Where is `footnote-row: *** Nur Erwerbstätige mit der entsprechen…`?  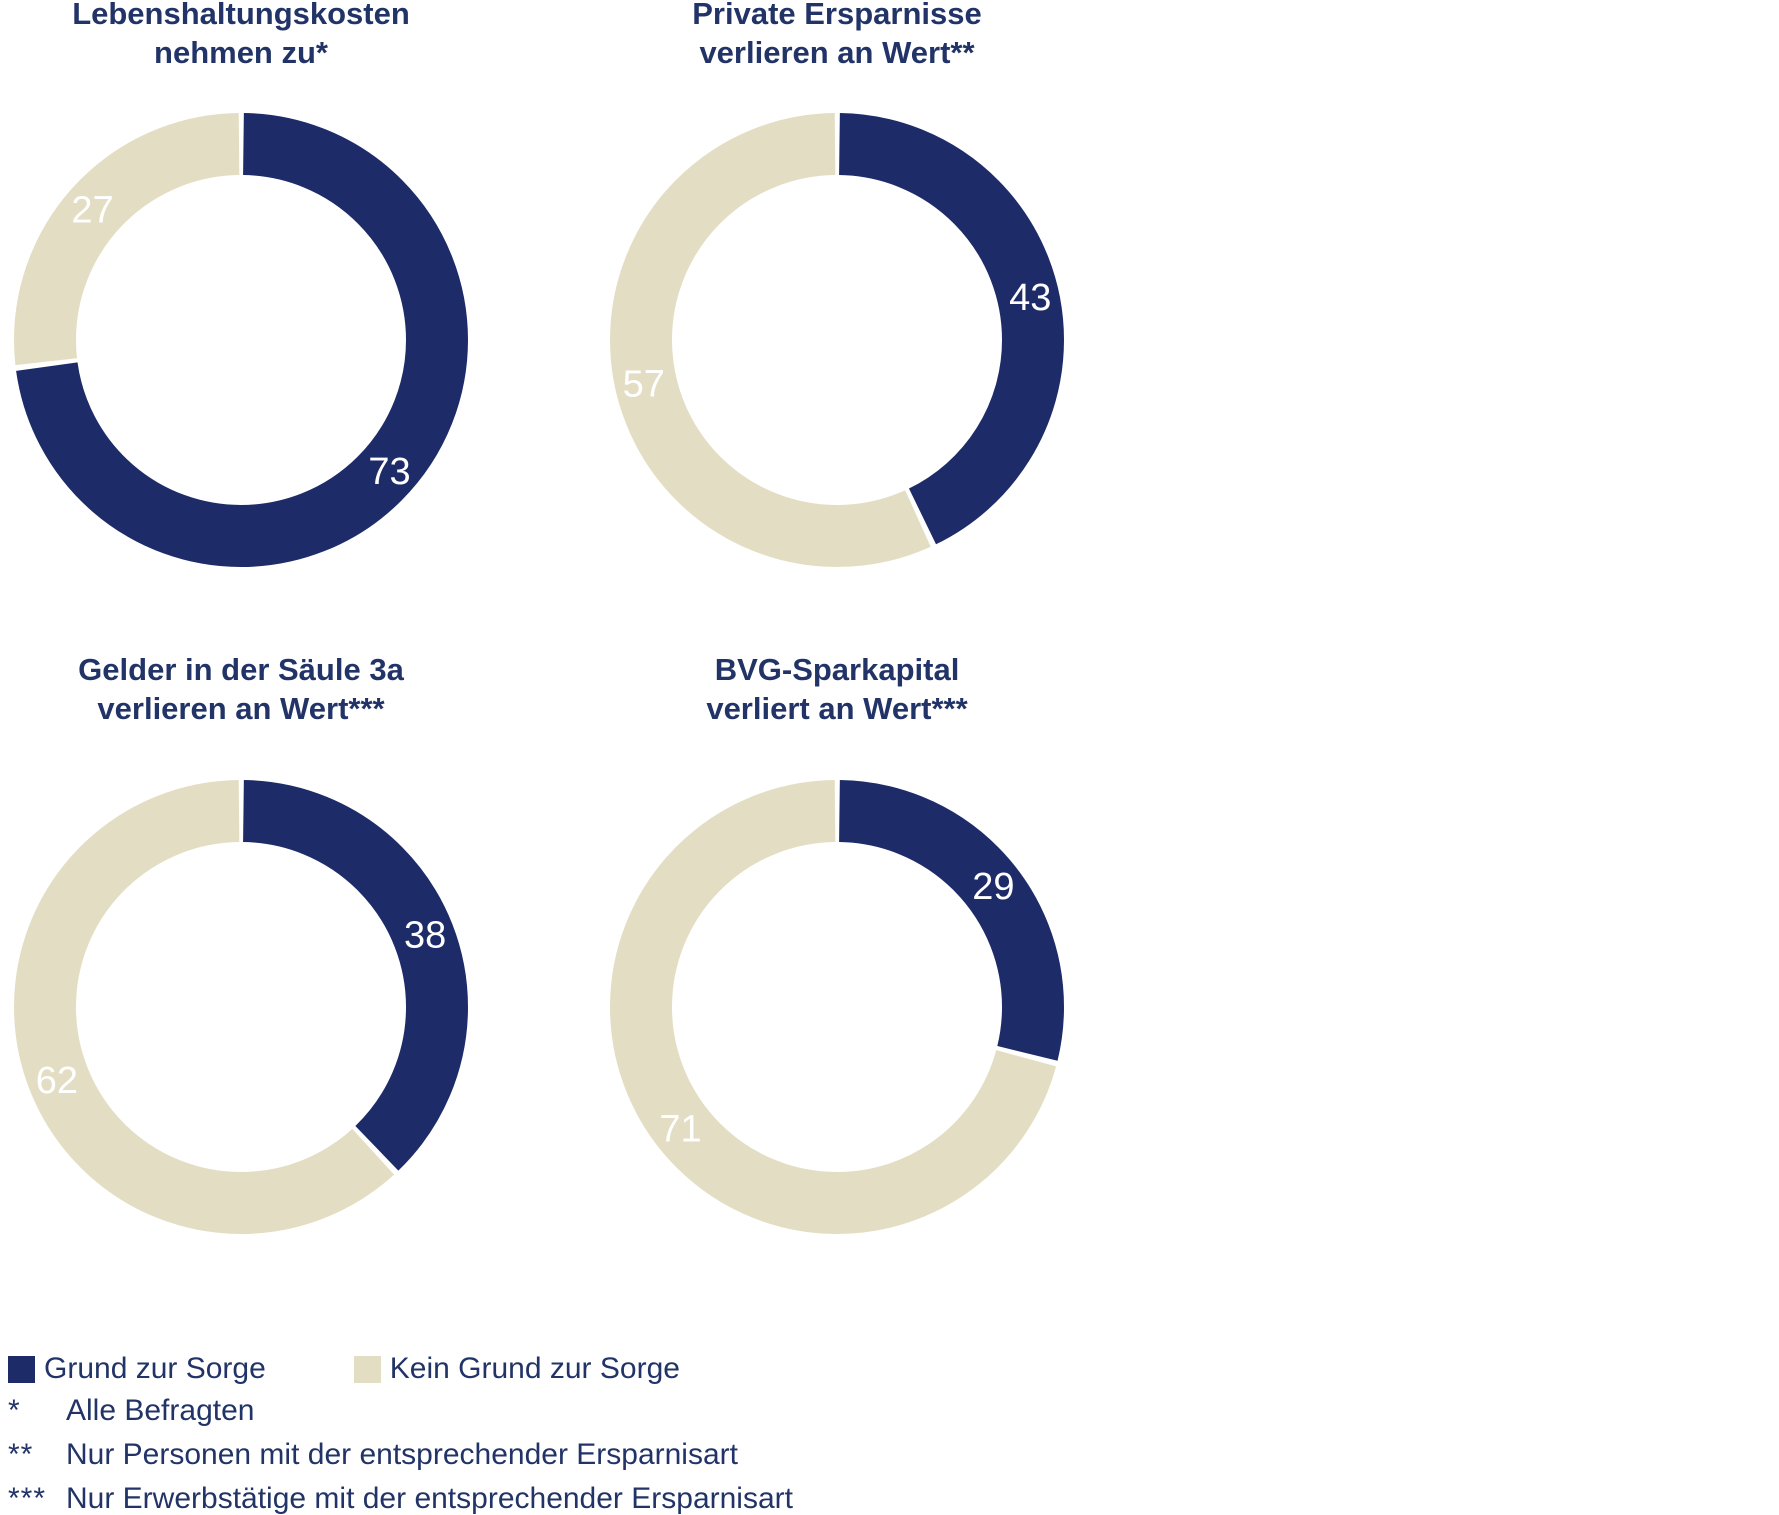
footnote-row: *** Nur Erwerbstätige mit der entsprechen… is located at coordinates (608, 1498).